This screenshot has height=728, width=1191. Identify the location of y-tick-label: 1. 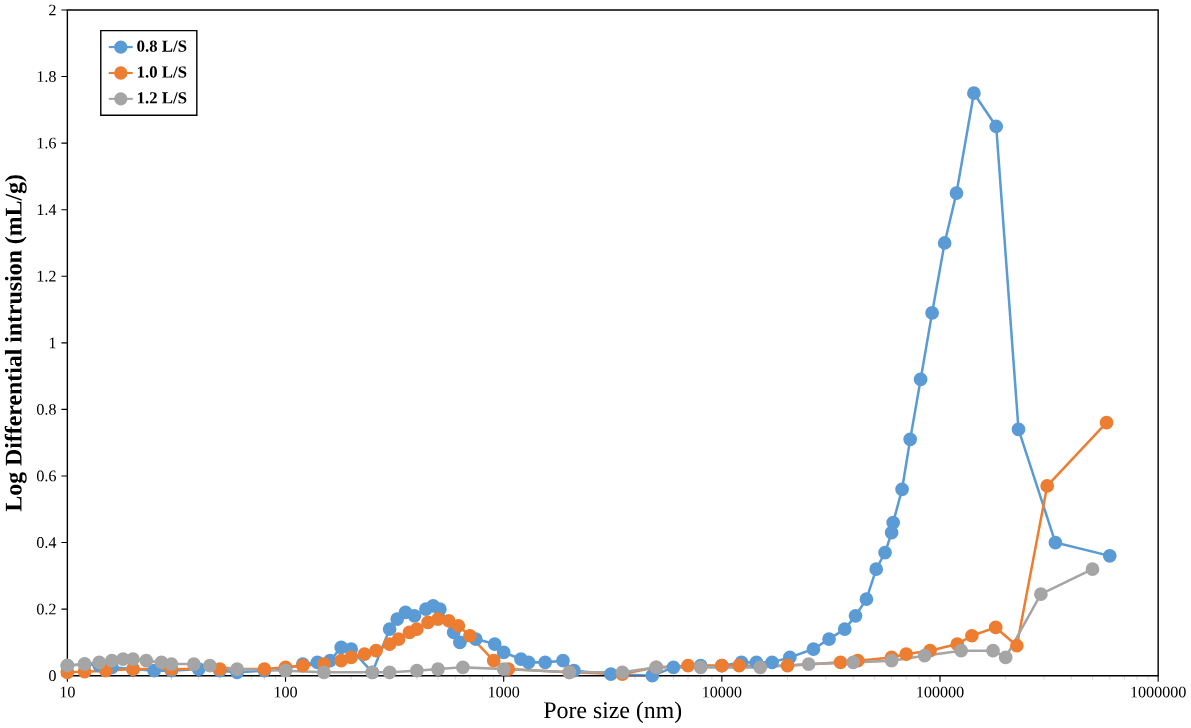
(52, 343).